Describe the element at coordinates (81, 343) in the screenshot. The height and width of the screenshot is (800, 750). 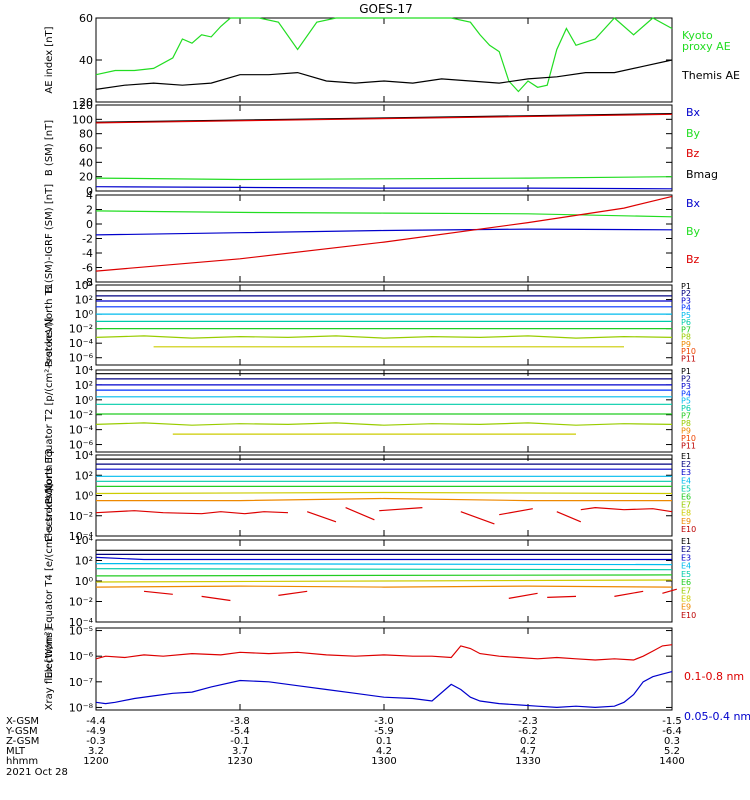
I see `prot_t1-ytick-label: 10⁻⁴` at that location.